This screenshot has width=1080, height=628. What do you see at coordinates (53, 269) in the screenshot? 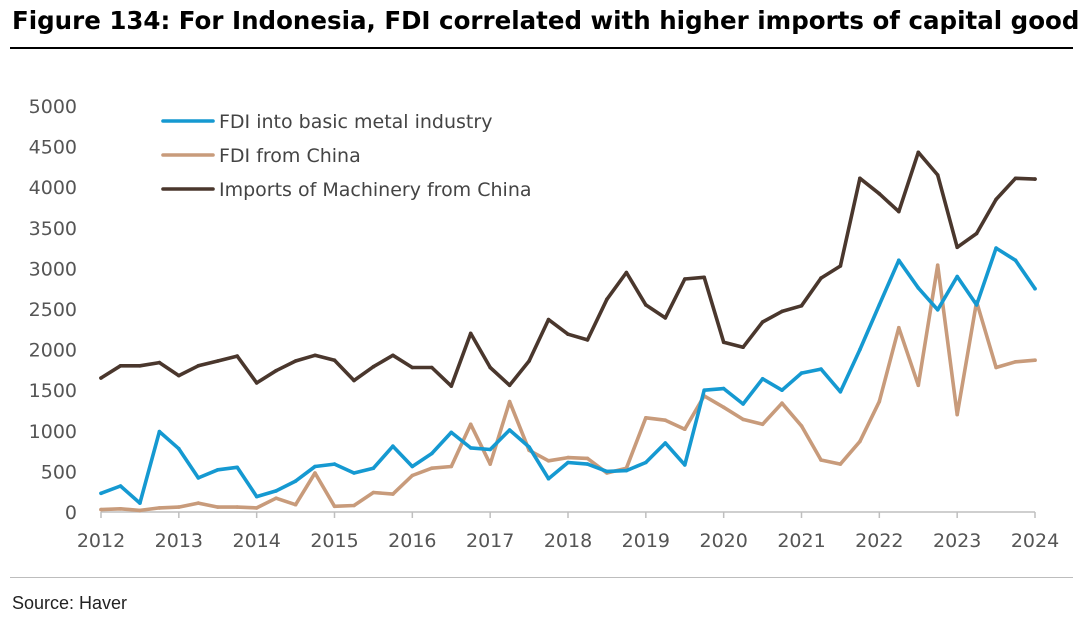
I see `y-tick-label: 3000` at bounding box center [53, 269].